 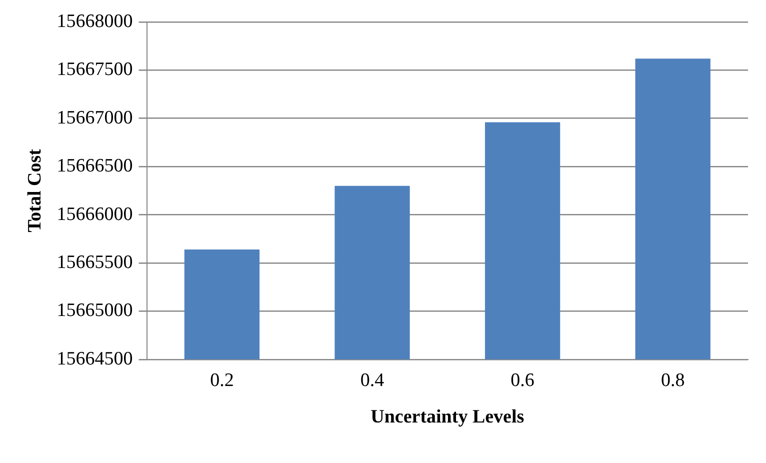 What do you see at coordinates (672, 380) in the screenshot?
I see `x-tick-label: 0.8` at bounding box center [672, 380].